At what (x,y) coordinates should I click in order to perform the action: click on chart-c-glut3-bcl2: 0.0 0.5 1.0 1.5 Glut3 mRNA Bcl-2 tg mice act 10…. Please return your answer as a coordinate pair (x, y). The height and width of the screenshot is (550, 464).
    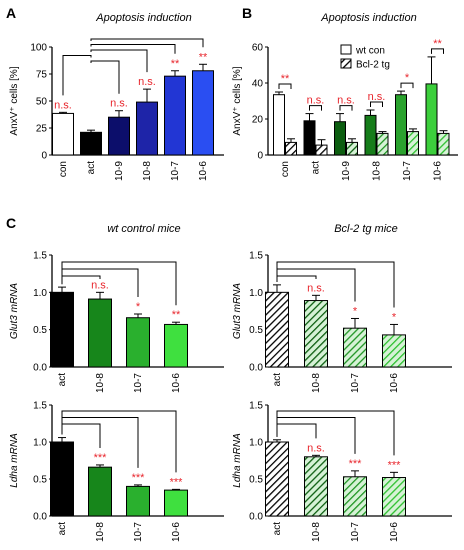
    Looking at the image, I should click on (342, 308).